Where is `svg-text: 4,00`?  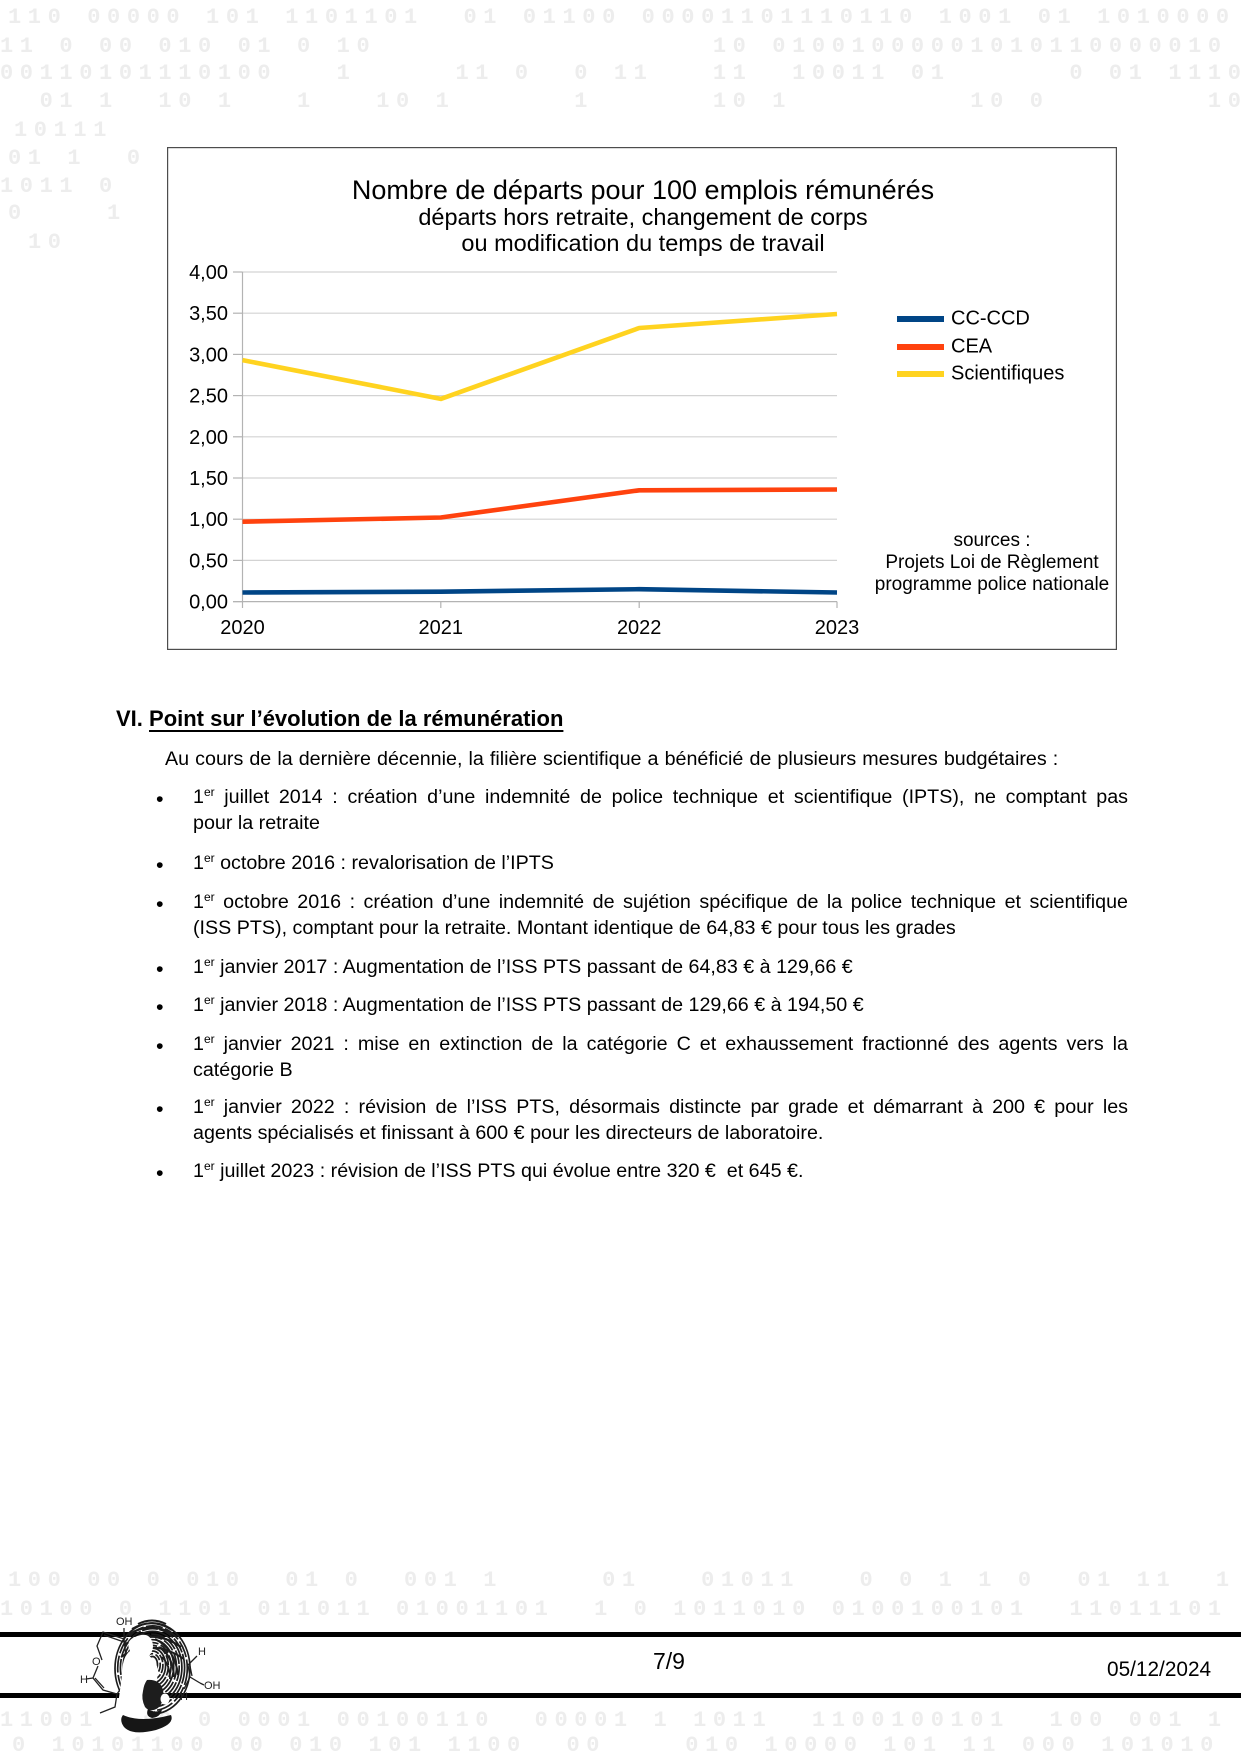
svg-text: 4,00 is located at coordinates (208, 273).